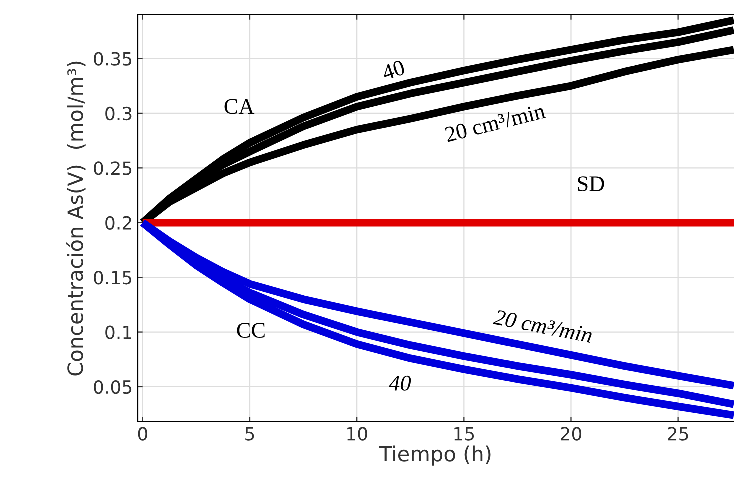 This screenshot has width=734, height=484. Describe the element at coordinates (76, 219) in the screenshot. I see `y-axis-title: Concentración As(V) (mol/m³)` at that location.